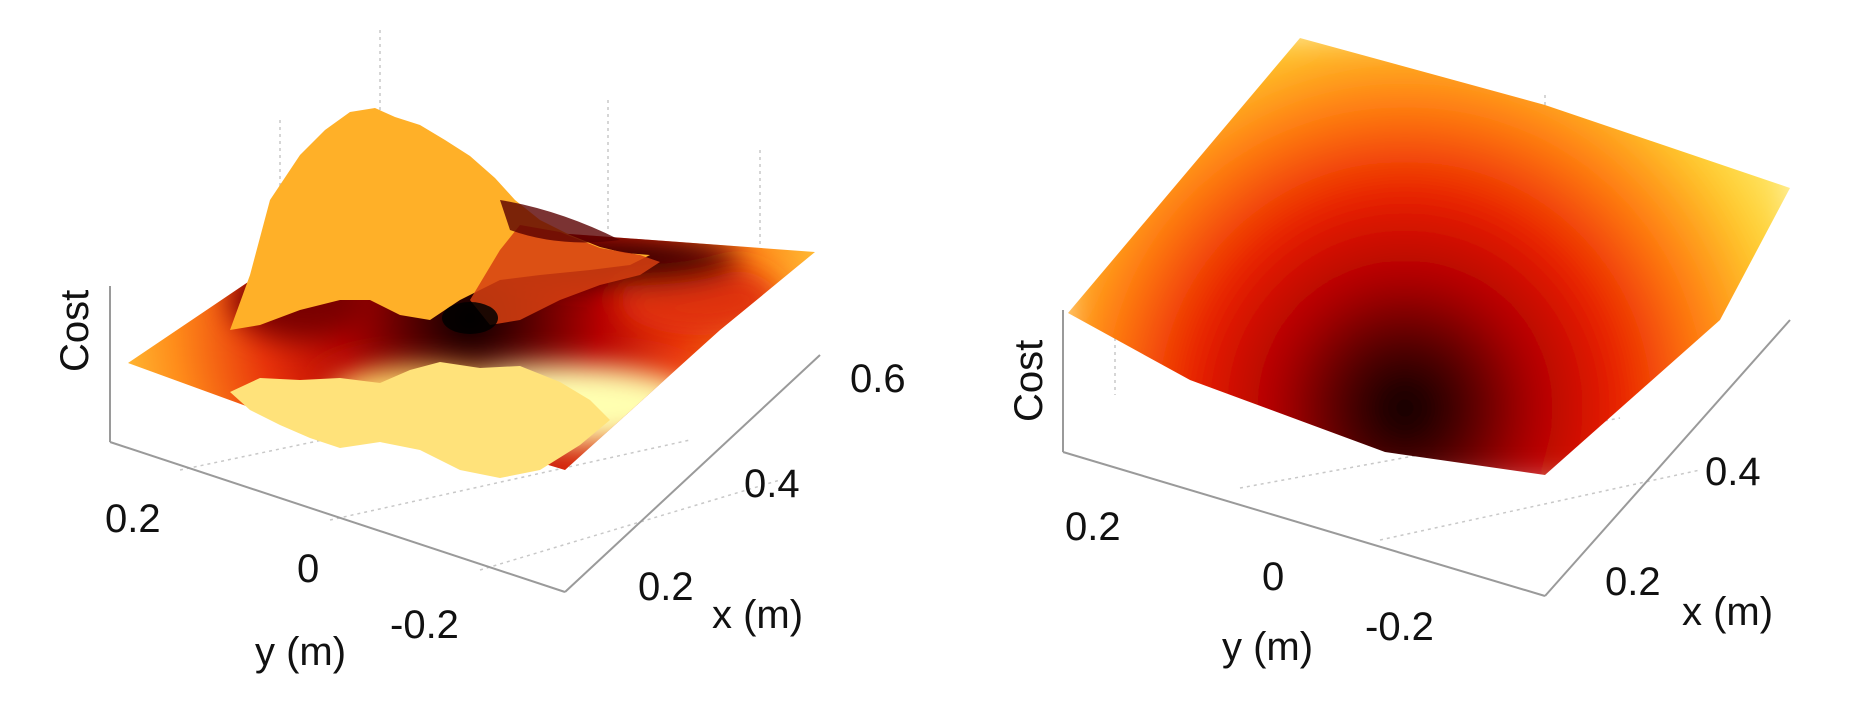  Describe the element at coordinates (1727, 612) in the screenshot. I see `right-xlabel: x (m)` at that location.